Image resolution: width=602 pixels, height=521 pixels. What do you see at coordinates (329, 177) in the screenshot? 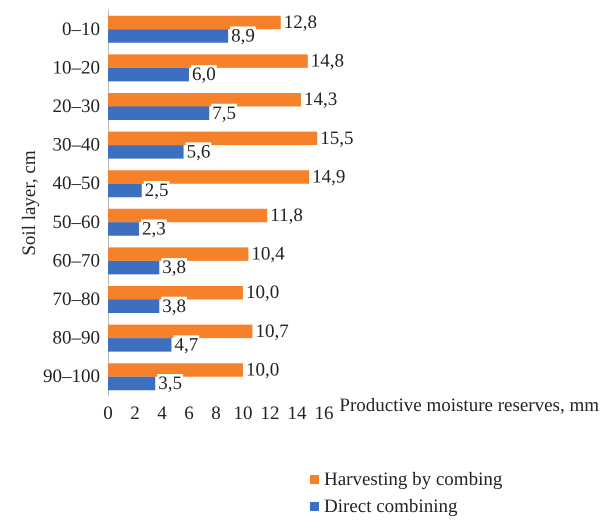
I see `data-label: 14,9` at bounding box center [329, 177].